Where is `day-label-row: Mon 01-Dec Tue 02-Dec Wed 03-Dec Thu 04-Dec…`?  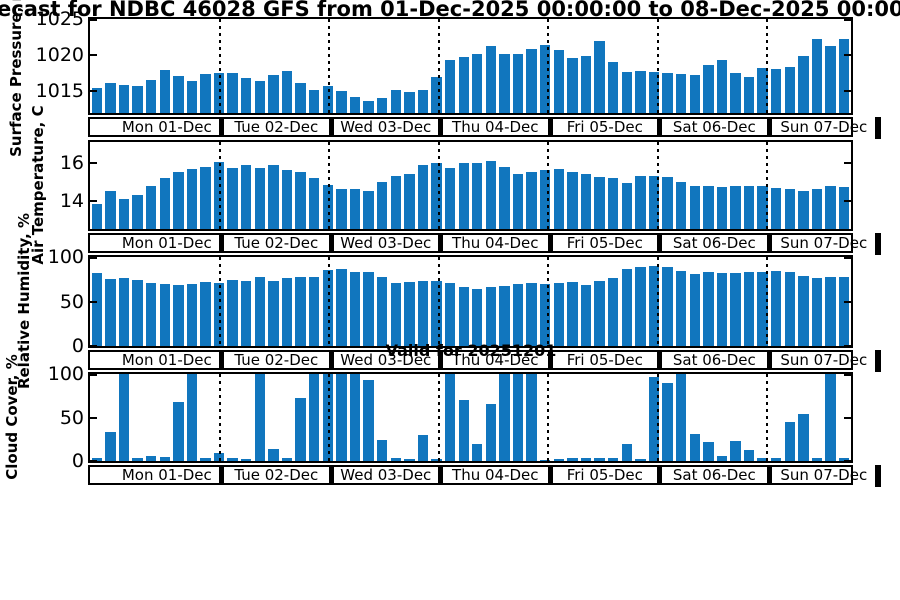 day-label-row: Mon 01-Dec Tue 02-Dec Wed 03-Dec Thu 04-Dec… is located at coordinates (477, 360).